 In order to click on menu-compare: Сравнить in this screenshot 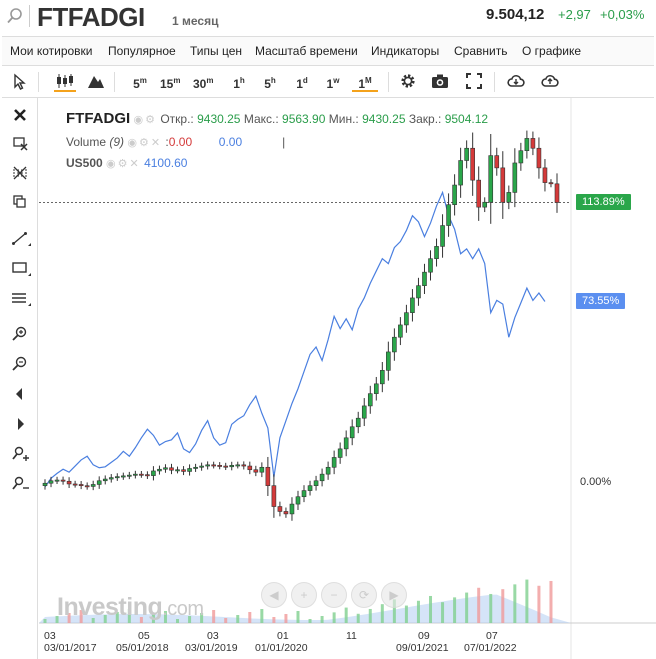, I will do `click(481, 51)`.